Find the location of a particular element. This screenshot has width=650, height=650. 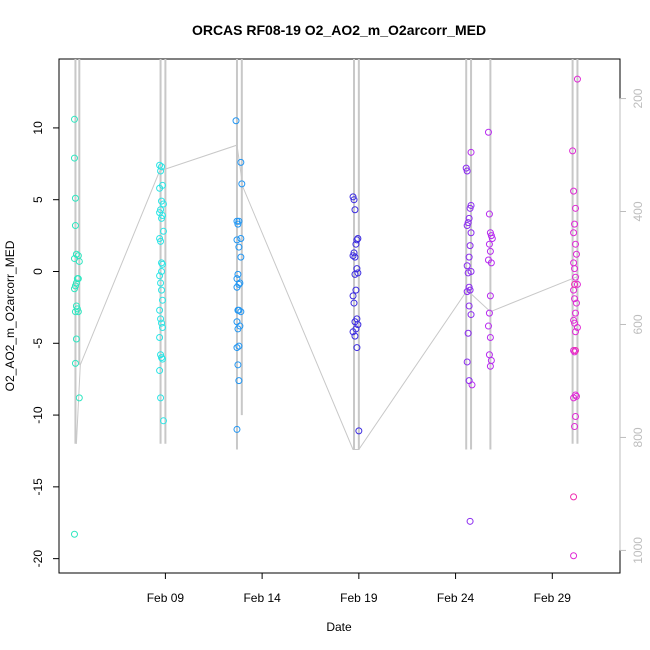

secondary-tick-label: 600 is located at coordinates (638, 324).